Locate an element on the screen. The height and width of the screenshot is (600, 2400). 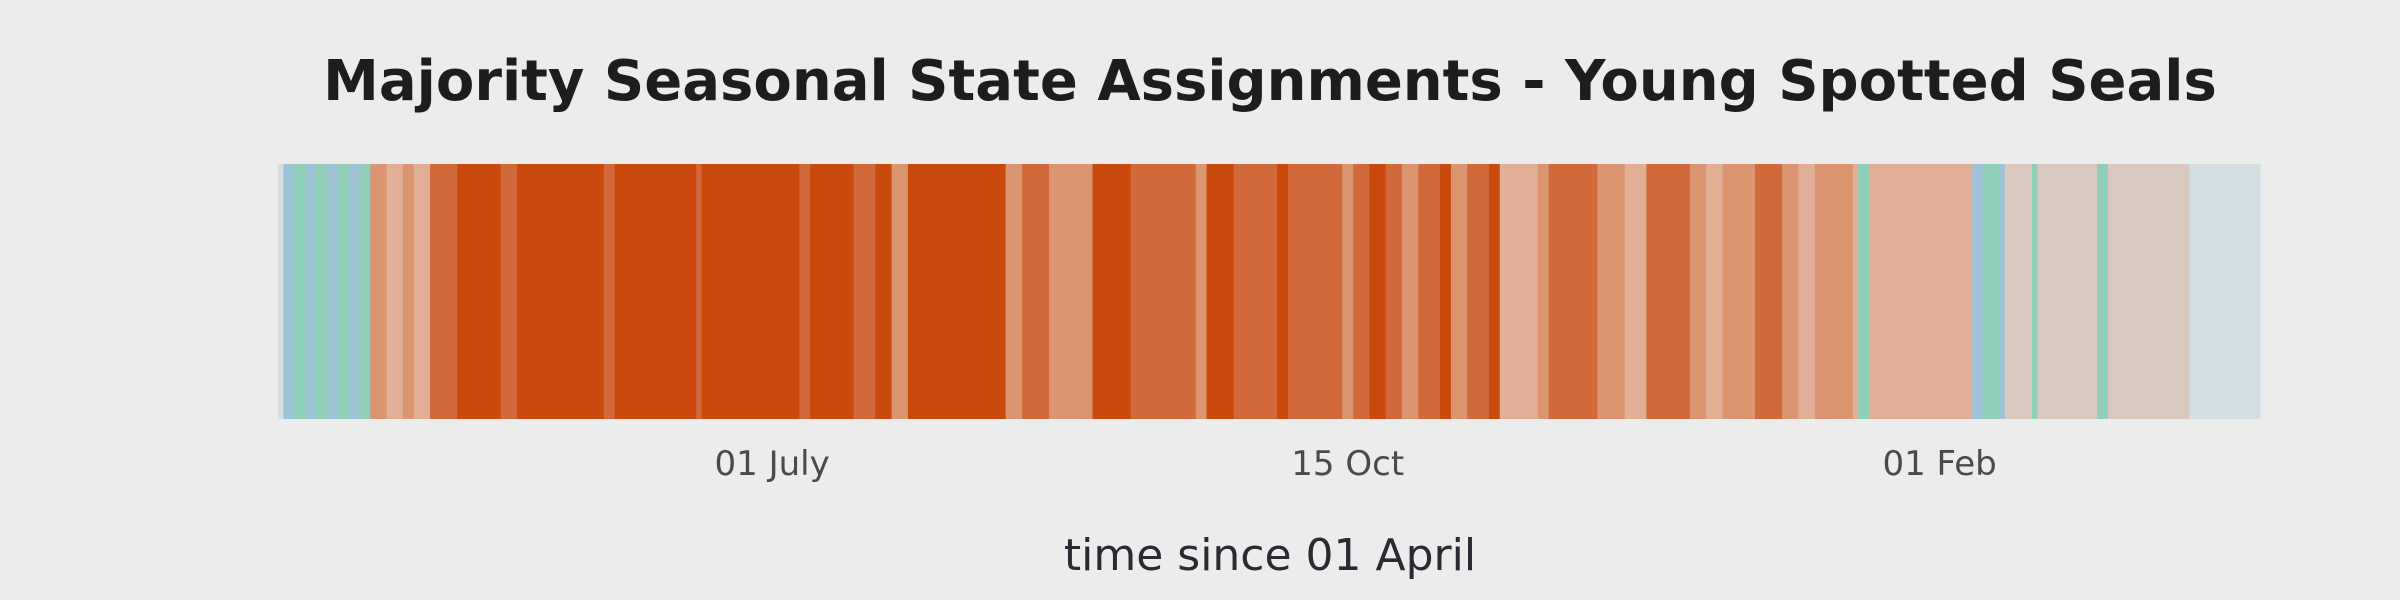
x-tick-label: 15 Oct is located at coordinates (1347, 464).